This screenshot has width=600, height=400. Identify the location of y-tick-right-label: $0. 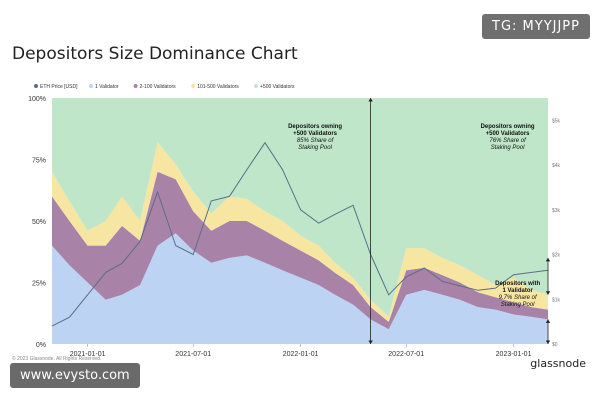
(555, 345).